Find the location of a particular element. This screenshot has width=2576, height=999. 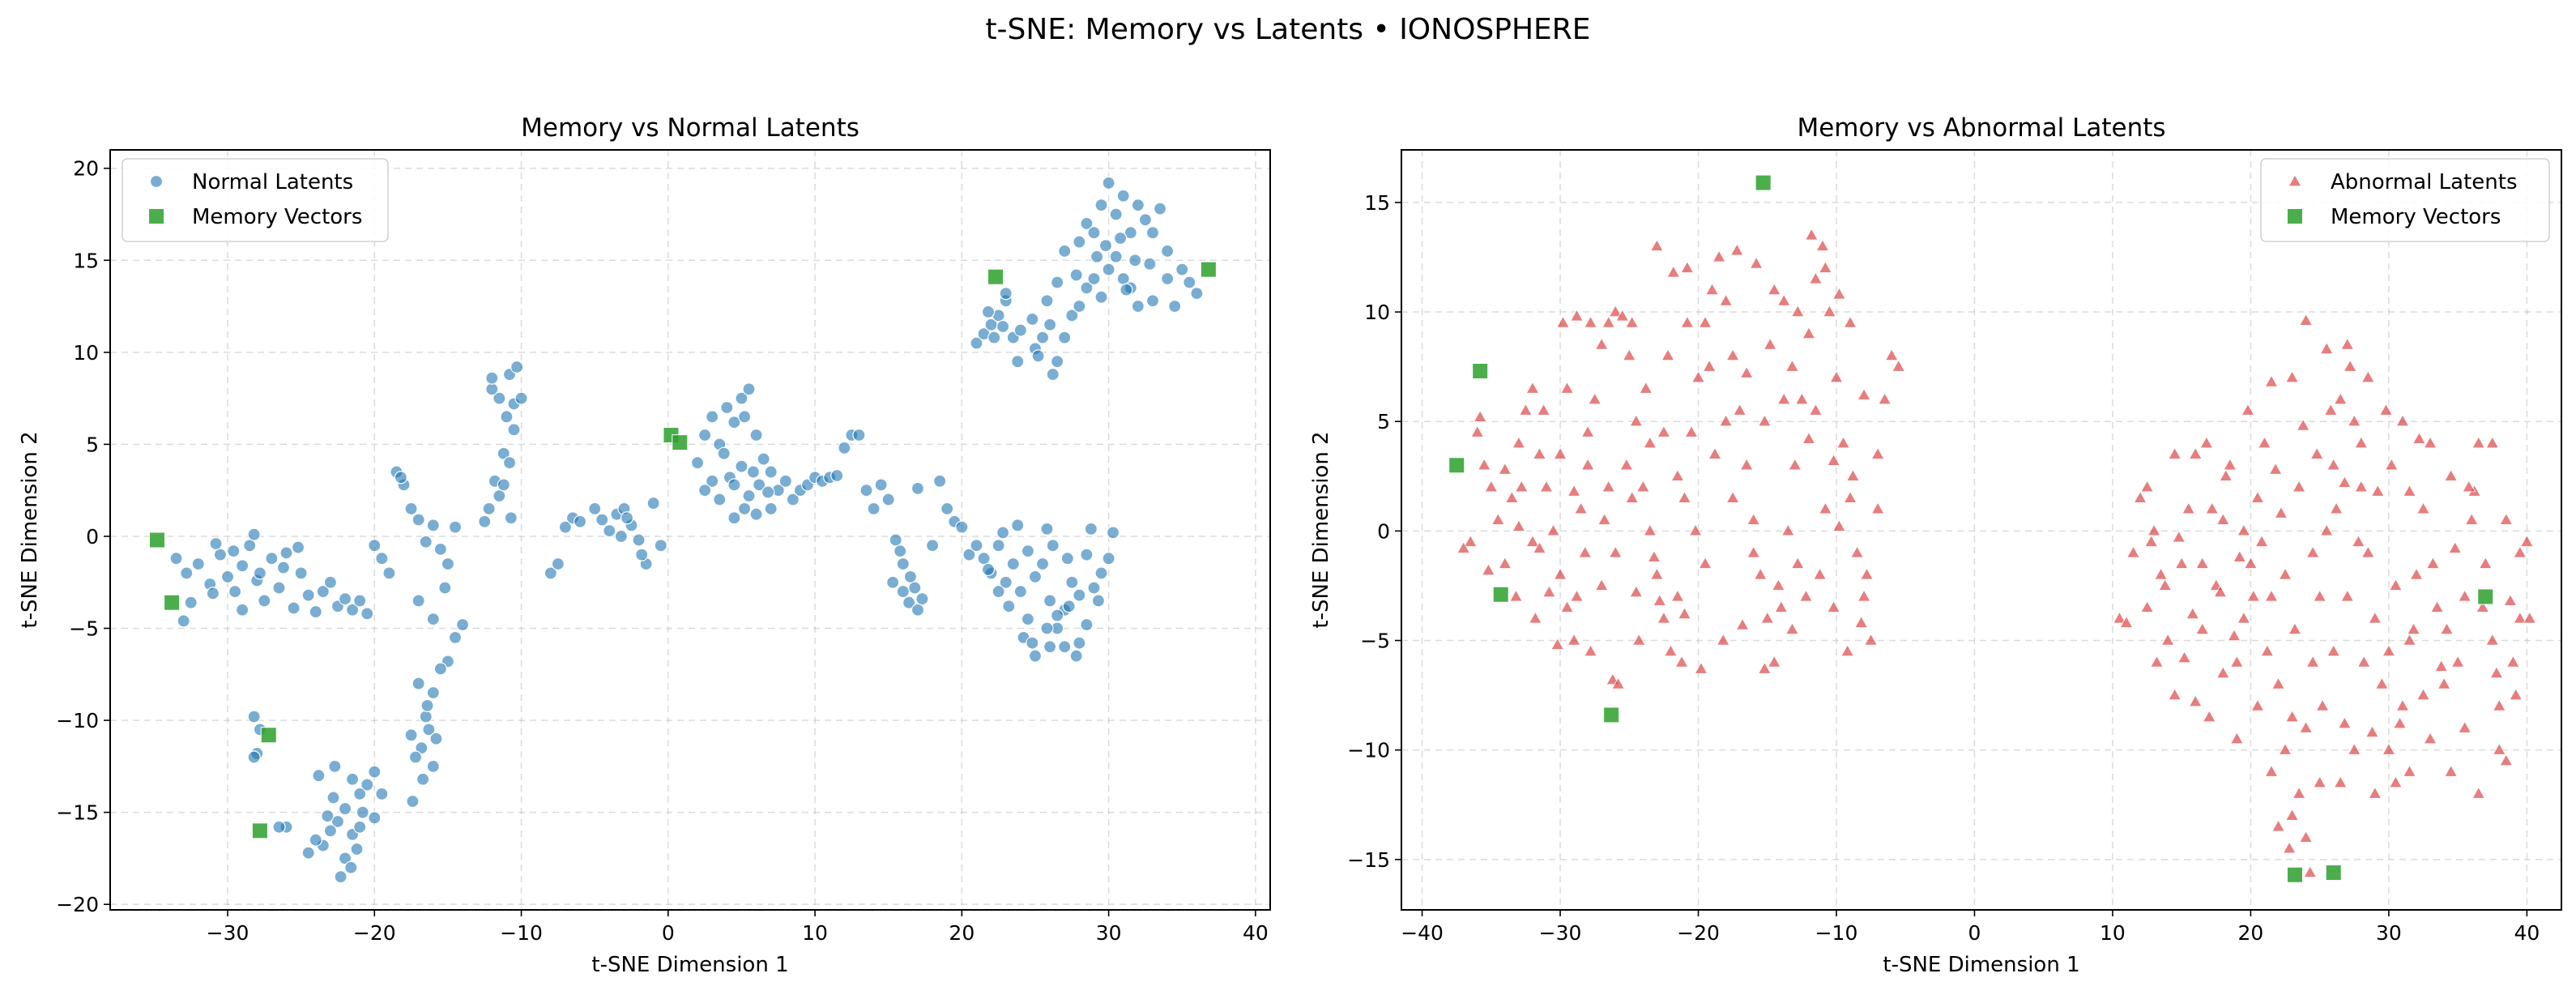

x-tick-label: −20 is located at coordinates (375, 933).